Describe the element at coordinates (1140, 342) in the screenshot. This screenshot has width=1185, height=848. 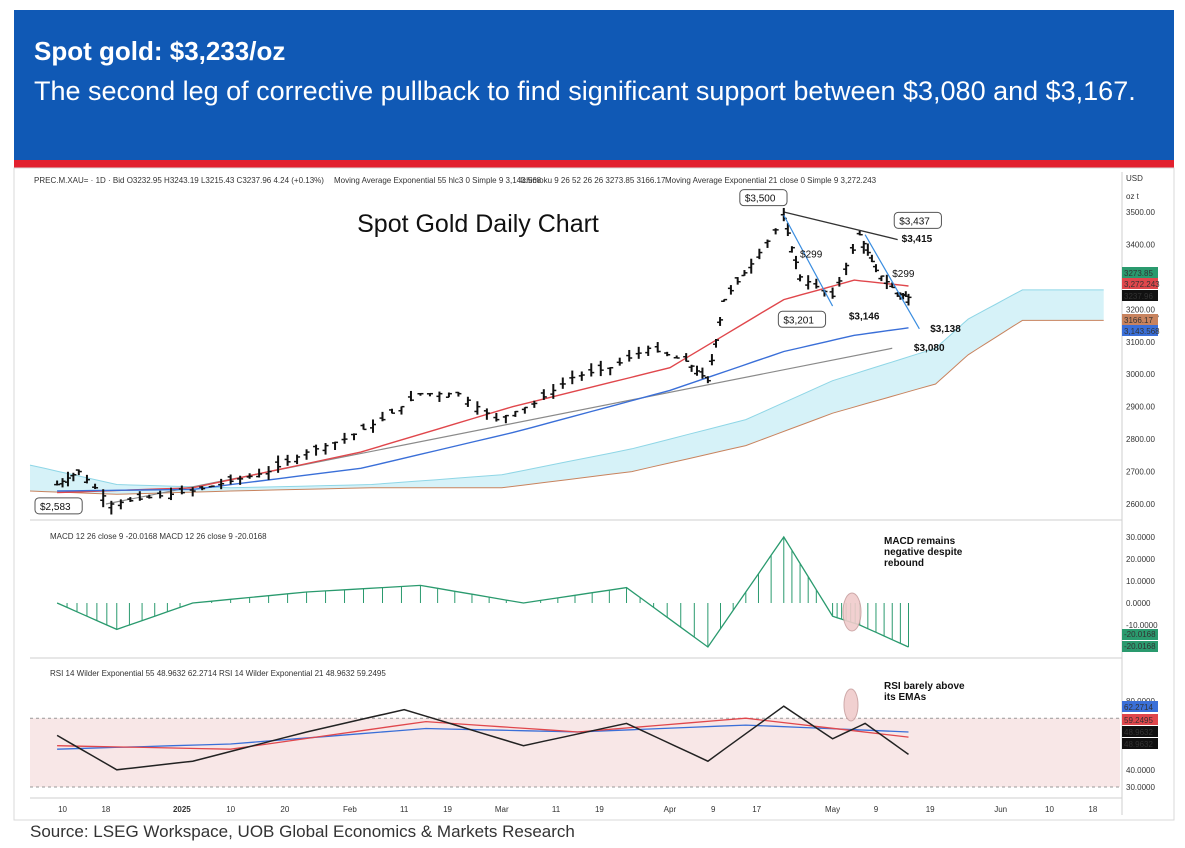
I see `y-tick-label: 3100.00` at that location.